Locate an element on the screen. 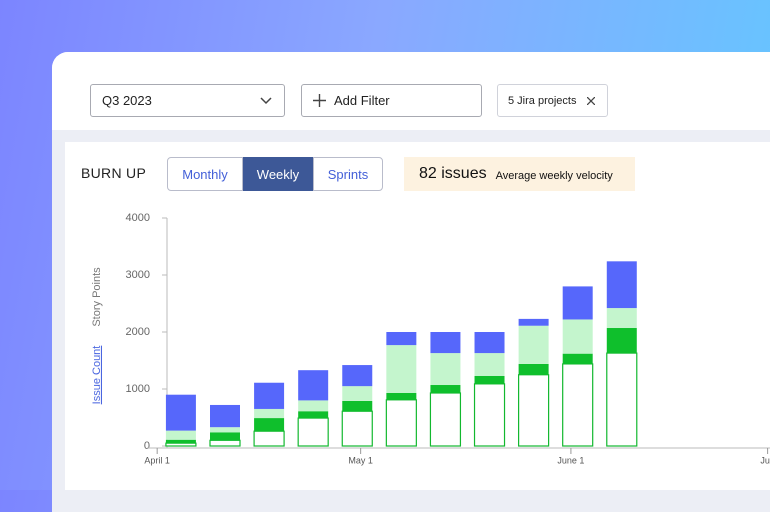 The width and height of the screenshot is (770, 512). velocity-value: 82 issues is located at coordinates (453, 173).